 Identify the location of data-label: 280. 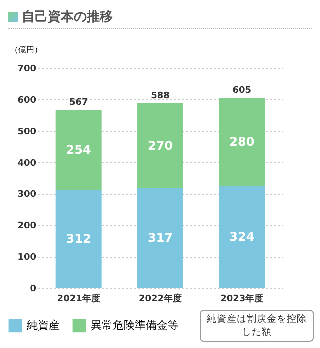
(242, 142).